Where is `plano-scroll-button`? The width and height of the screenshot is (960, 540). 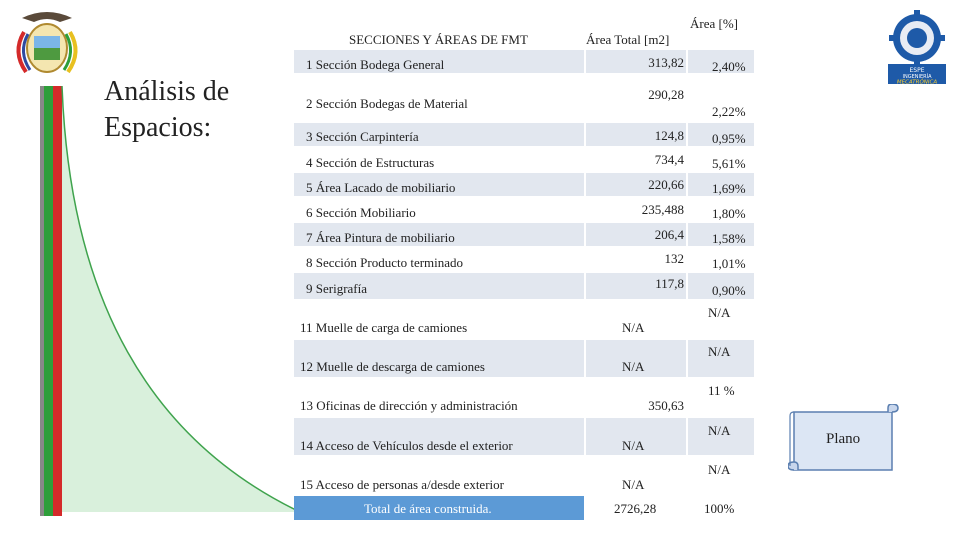 plano-scroll-button is located at coordinates (846, 439).